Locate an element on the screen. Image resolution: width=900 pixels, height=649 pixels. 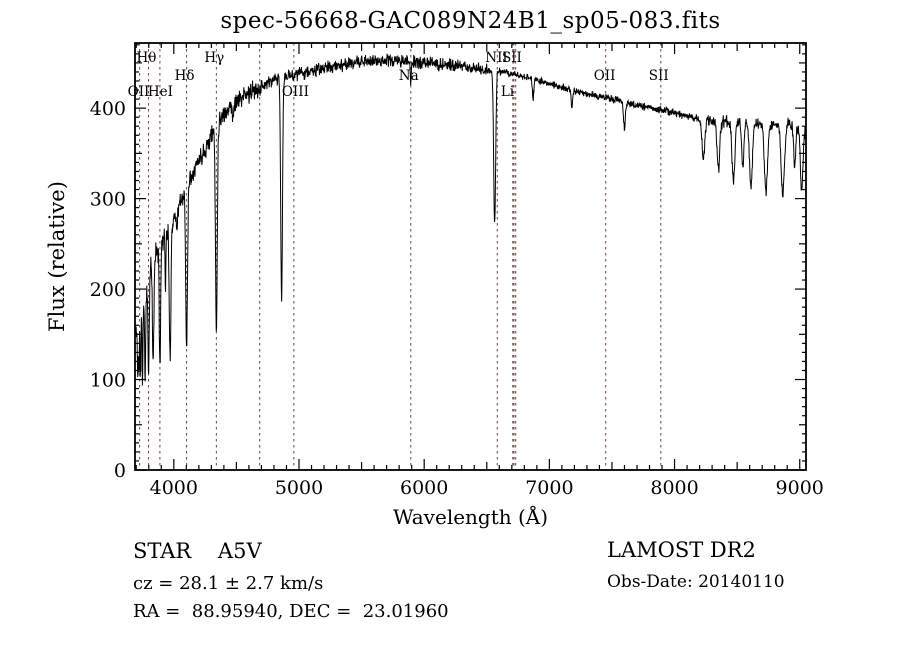
y-tick-label: 300 is located at coordinates (108, 200).